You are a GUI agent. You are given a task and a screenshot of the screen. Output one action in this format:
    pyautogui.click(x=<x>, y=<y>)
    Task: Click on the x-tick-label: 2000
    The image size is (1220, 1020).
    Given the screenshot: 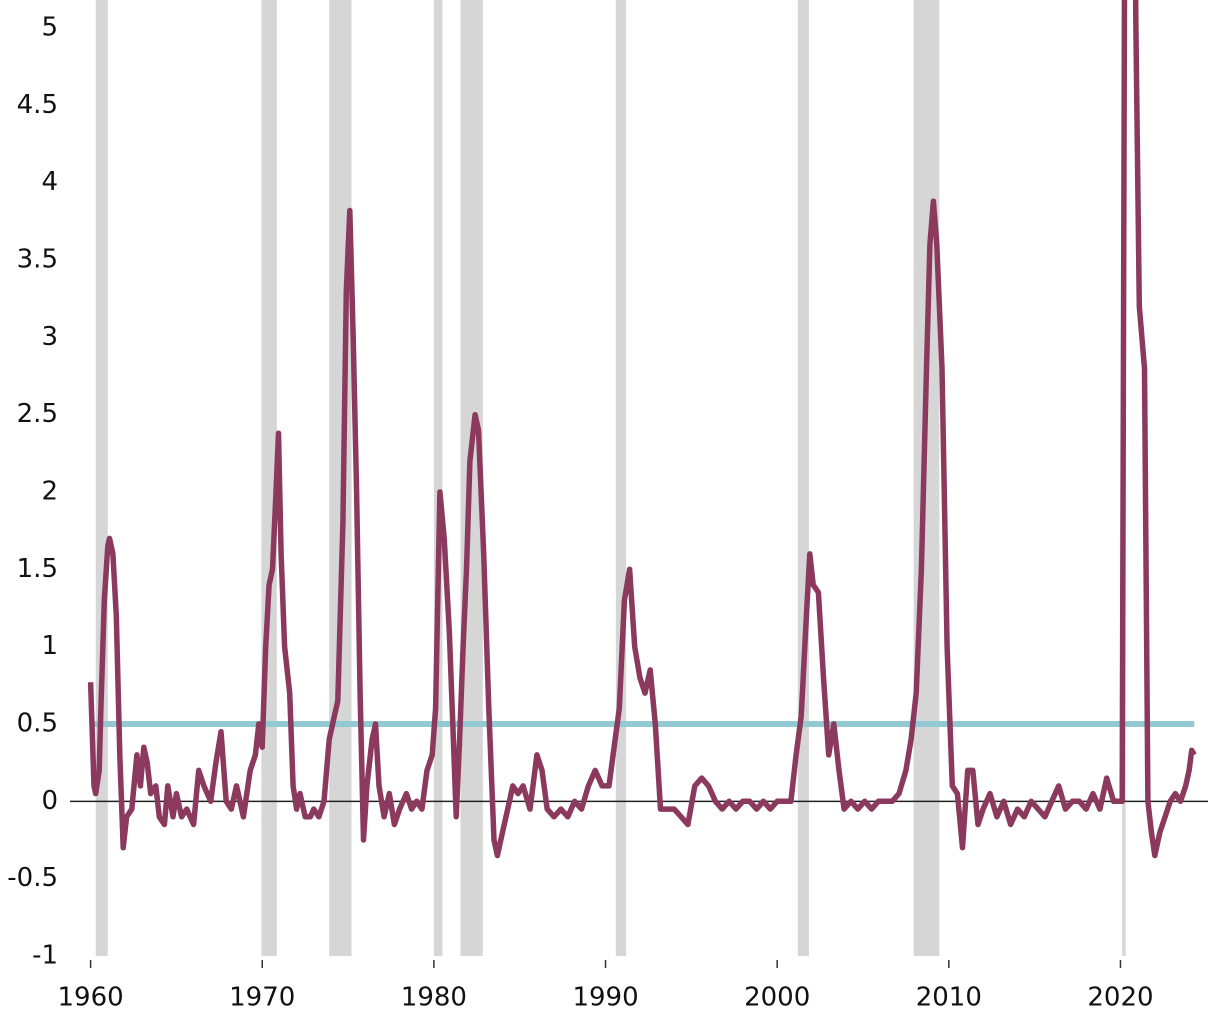 What is the action you would take?
    pyautogui.click(x=777, y=998)
    